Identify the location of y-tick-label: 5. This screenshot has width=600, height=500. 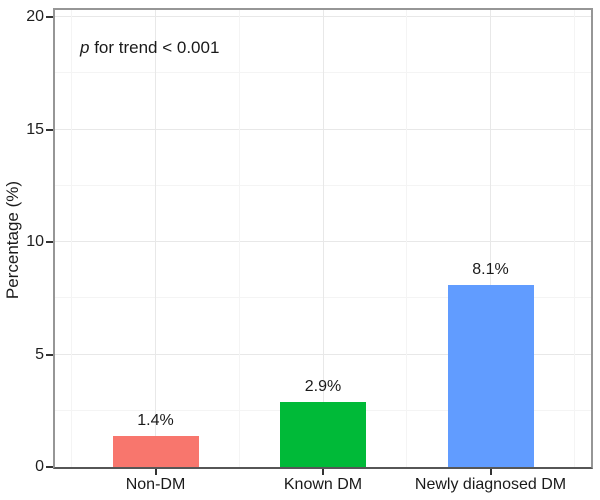
(39, 354).